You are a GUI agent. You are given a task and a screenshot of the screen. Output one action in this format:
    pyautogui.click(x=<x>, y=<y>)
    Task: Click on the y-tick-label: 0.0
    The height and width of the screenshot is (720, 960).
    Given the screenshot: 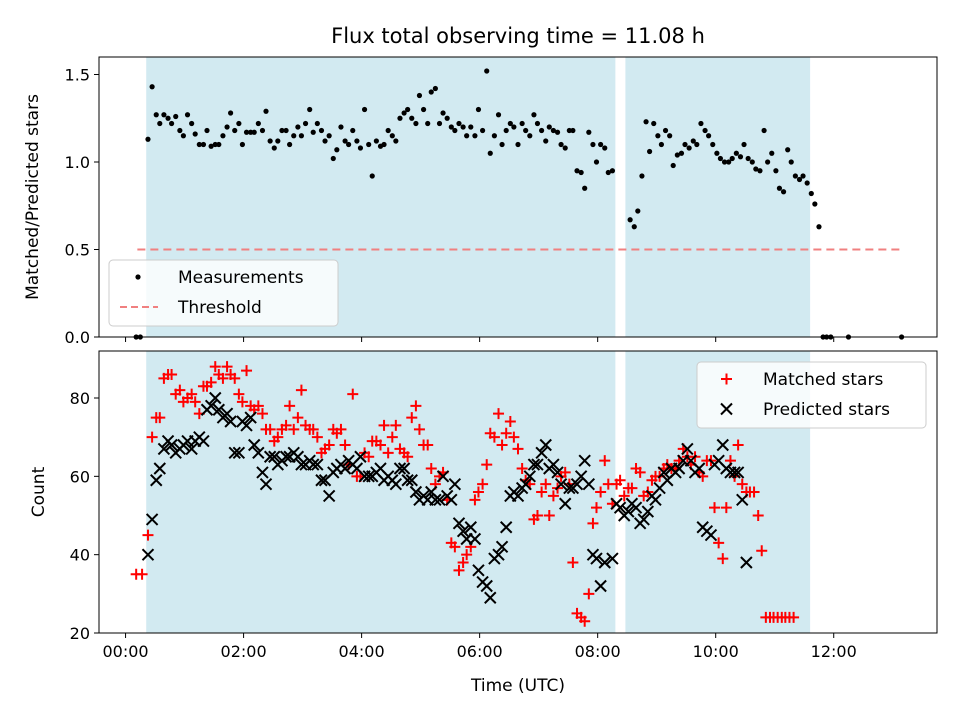 What is the action you would take?
    pyautogui.click(x=77, y=337)
    